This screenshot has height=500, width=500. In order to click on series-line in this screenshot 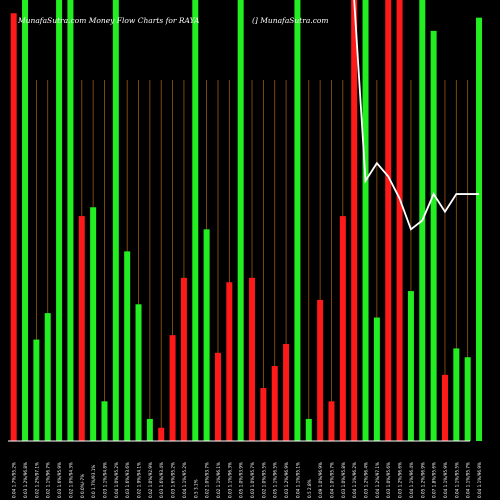, I will do `click(416, 115)`.